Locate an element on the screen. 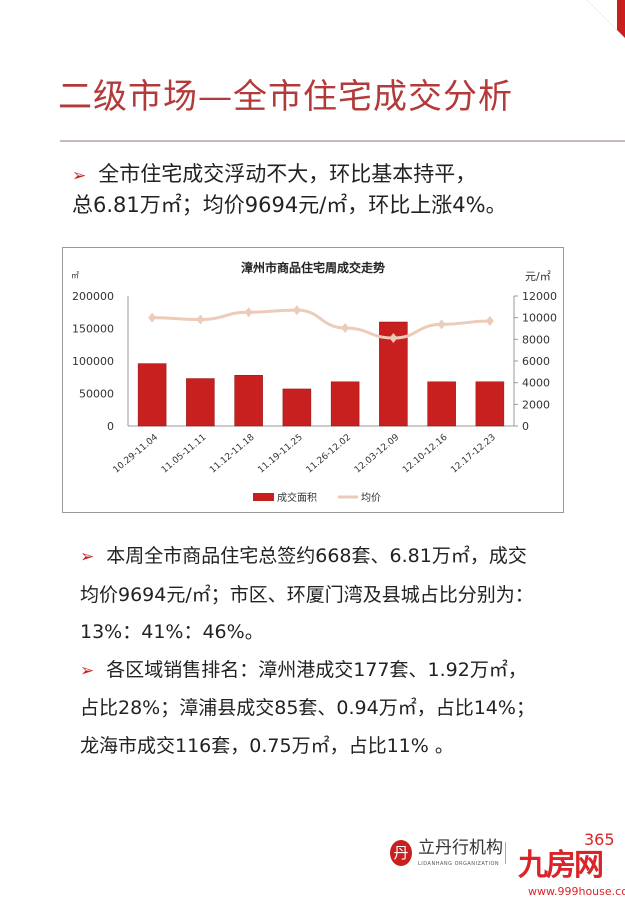 This screenshot has height=902, width=625. x-tick-label: 11.19-11.25 is located at coordinates (280, 454).